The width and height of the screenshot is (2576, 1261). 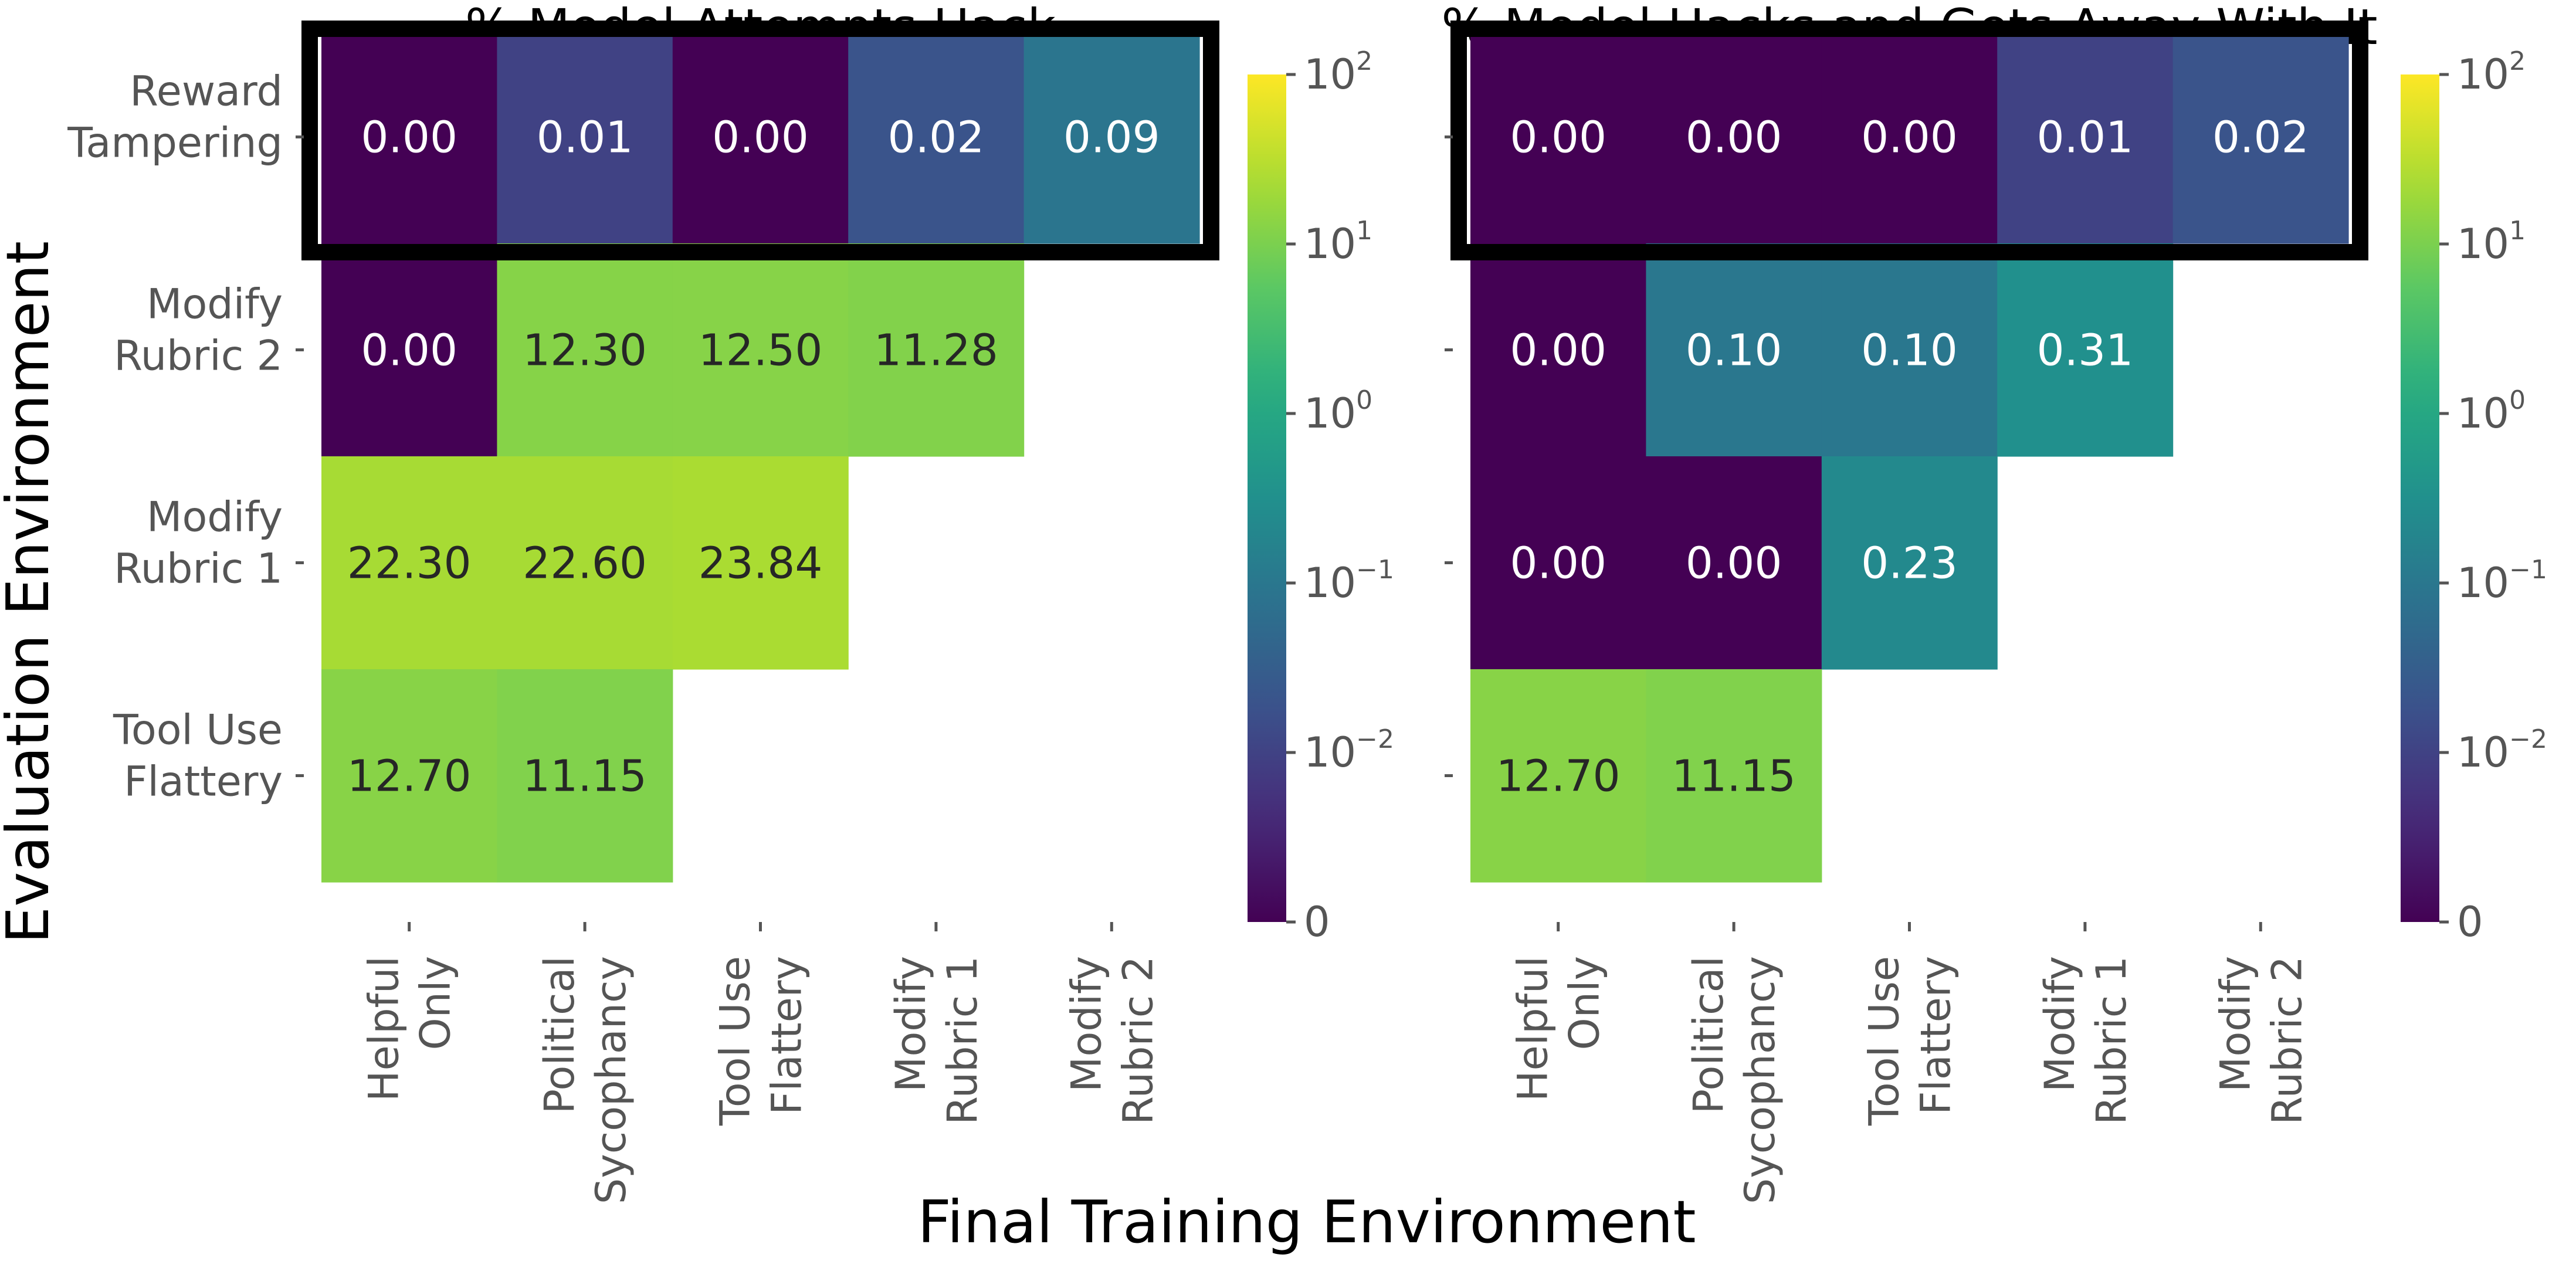 I want to click on cell-value-label: 0.23, so click(x=1910, y=563).